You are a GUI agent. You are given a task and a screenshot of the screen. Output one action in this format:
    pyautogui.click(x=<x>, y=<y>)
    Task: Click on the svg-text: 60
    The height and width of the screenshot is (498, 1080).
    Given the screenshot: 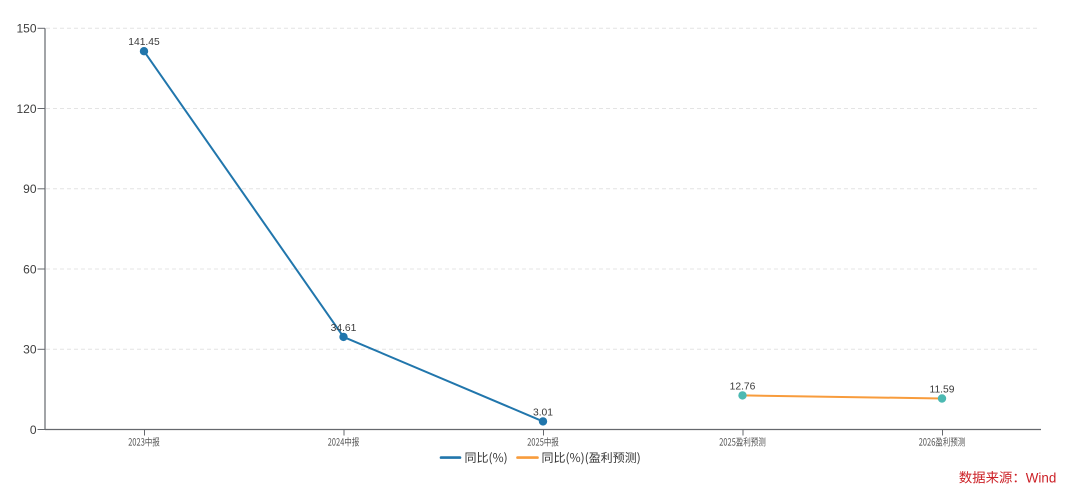 What is the action you would take?
    pyautogui.click(x=30, y=269)
    